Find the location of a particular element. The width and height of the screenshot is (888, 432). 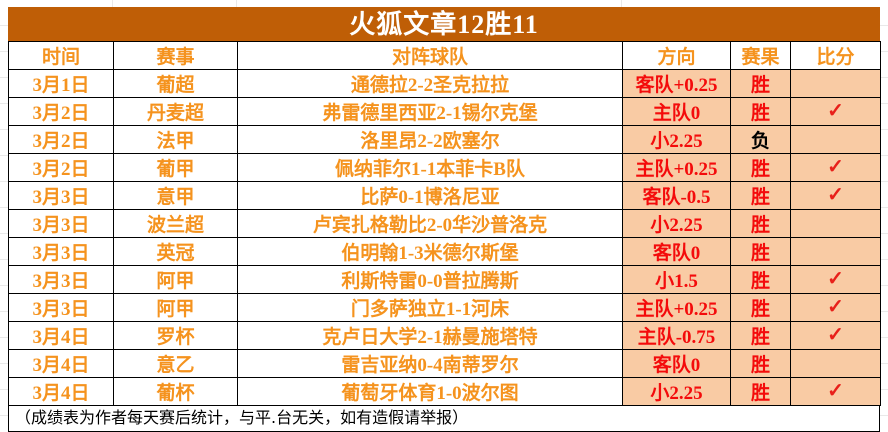

table-row: 3月2日 葡甲 佩纳菲尔1-1本菲卡B队 主队+0.25 胜 ✓ is located at coordinates (444, 167).